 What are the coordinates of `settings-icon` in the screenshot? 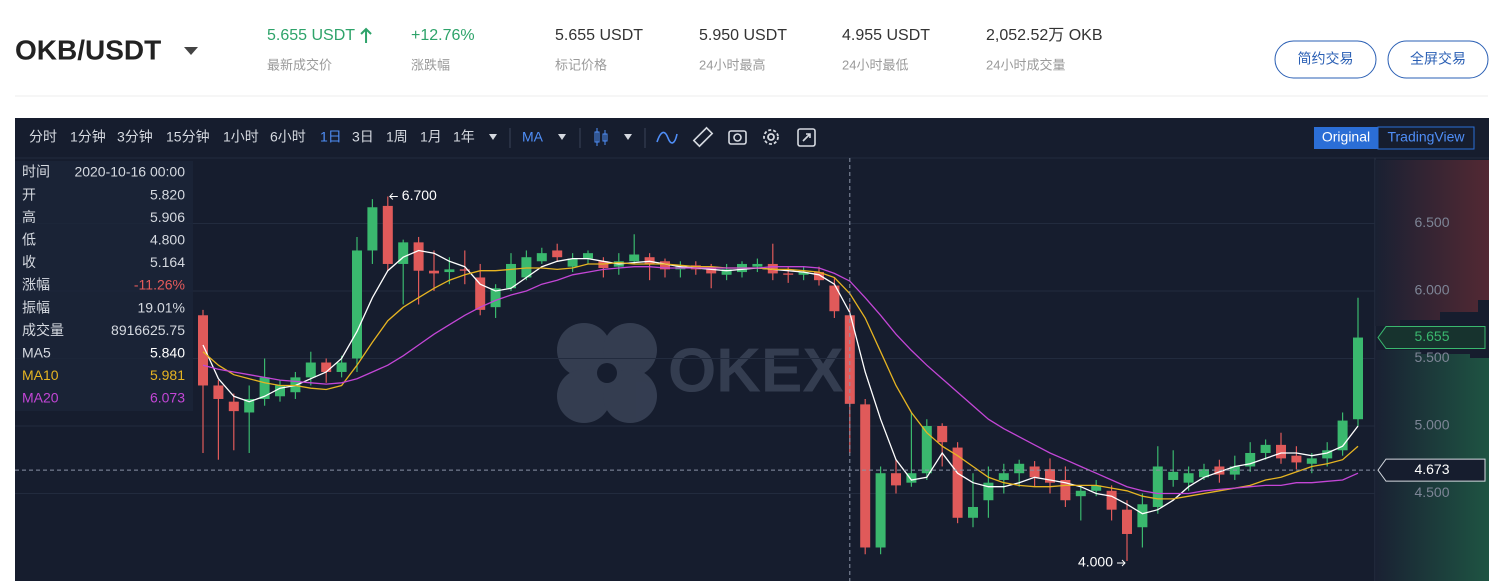 It's located at (771, 137).